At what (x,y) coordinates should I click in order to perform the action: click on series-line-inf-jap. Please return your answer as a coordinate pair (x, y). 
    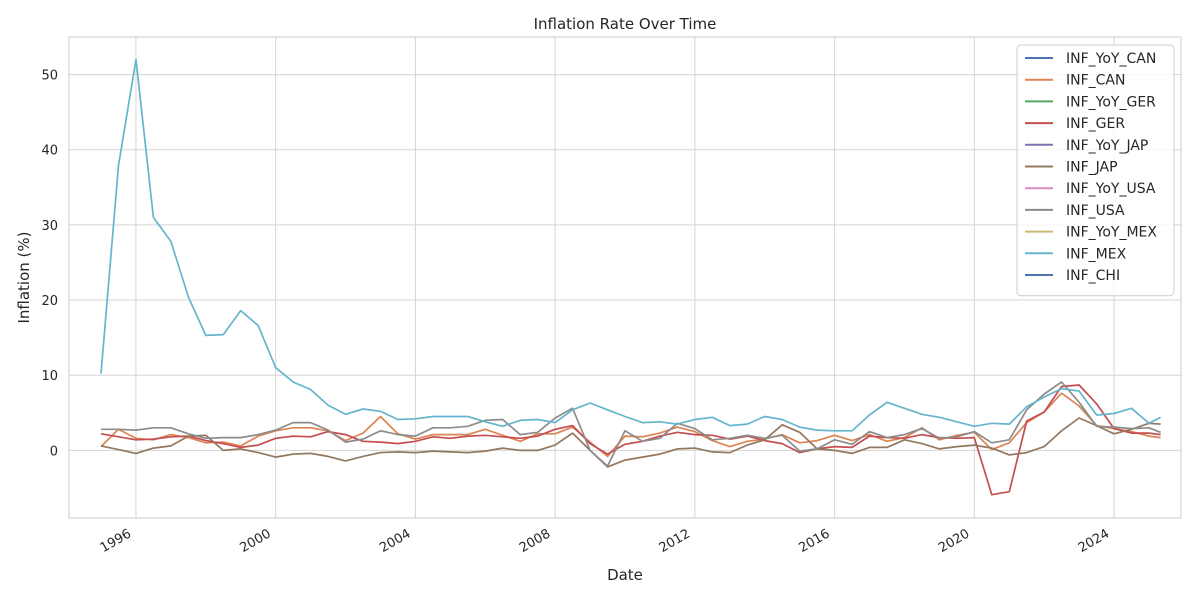
    Looking at the image, I should click on (630, 442).